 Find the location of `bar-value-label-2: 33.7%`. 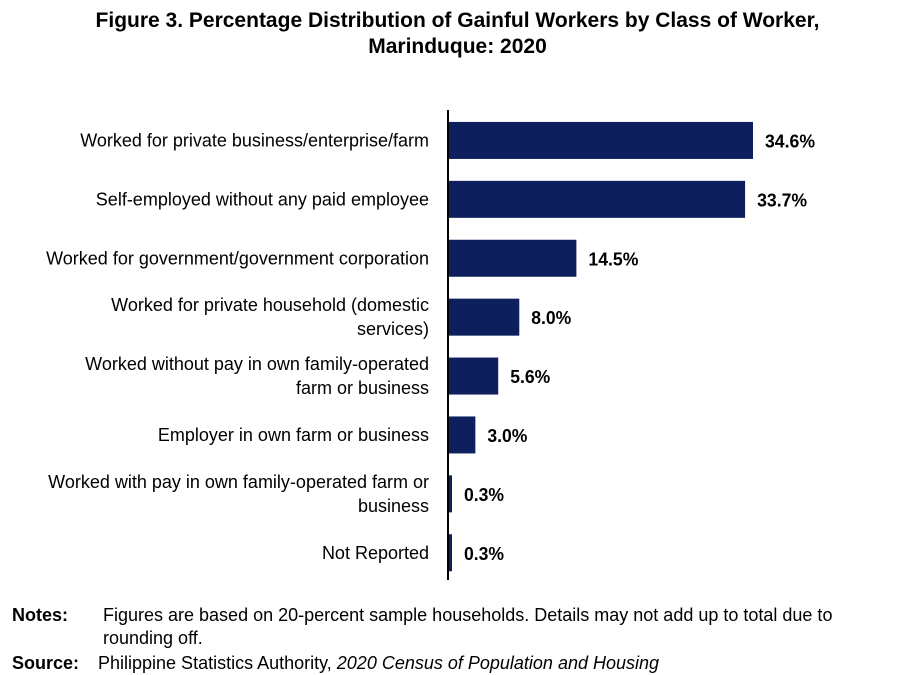

bar-value-label-2: 33.7% is located at coordinates (782, 200).